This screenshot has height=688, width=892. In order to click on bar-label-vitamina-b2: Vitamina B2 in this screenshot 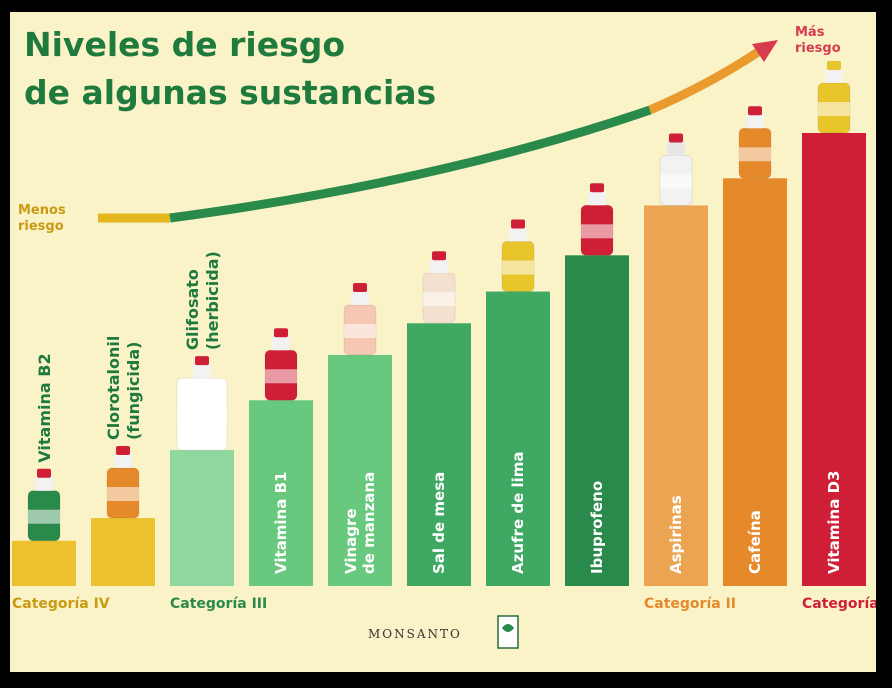, I will do `click(44, 407)`.